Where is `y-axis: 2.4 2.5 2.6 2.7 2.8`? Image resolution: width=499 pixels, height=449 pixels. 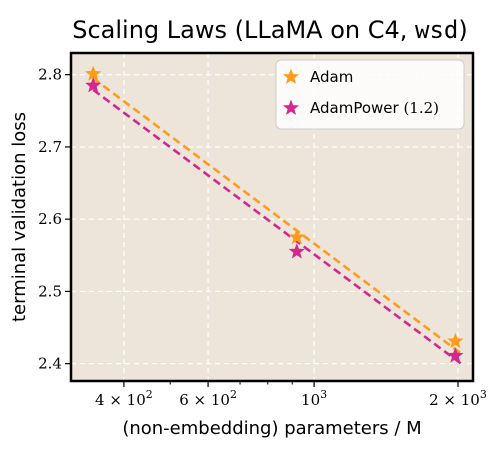 y-axis: 2.4 2.5 2.6 2.7 2.8 is located at coordinates (54, 219).